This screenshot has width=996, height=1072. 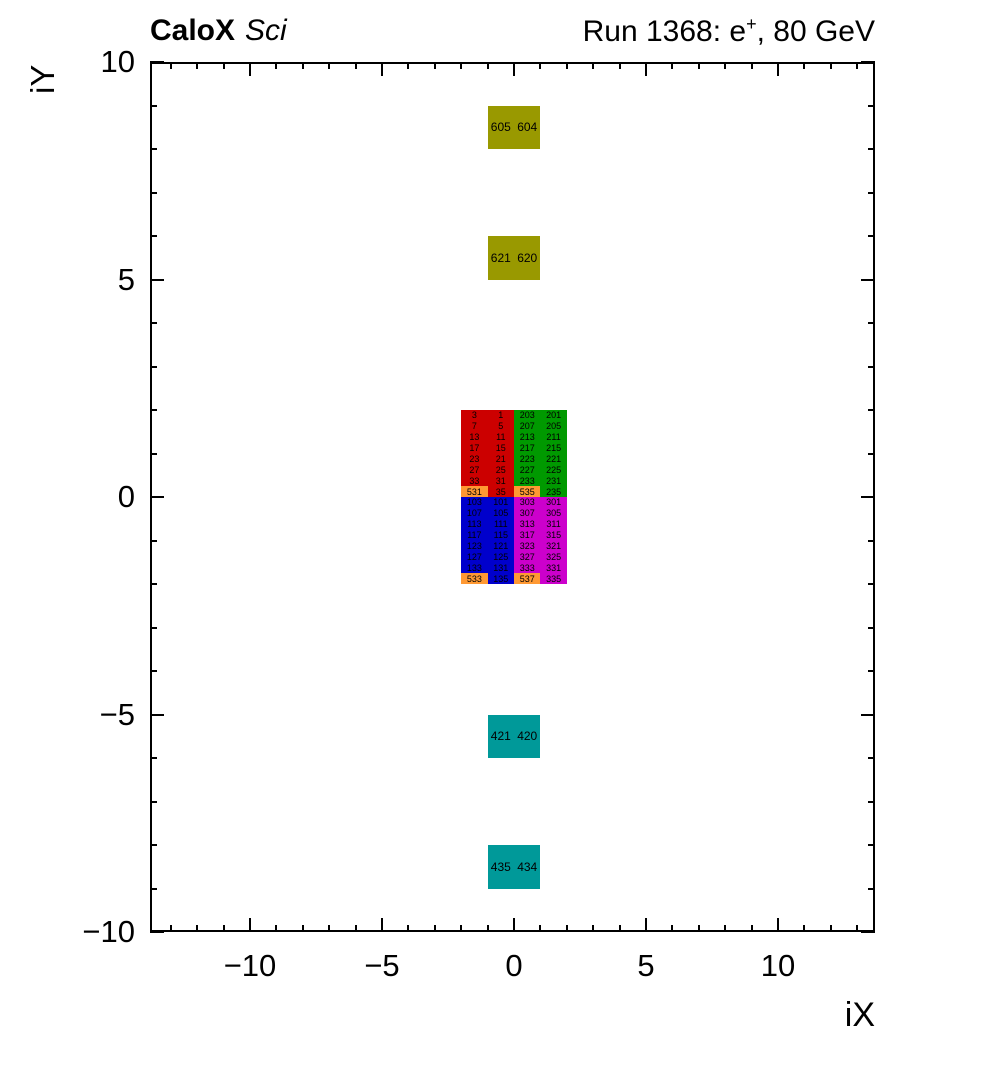 I want to click on channel-cell-315: 315, so click(x=554, y=535).